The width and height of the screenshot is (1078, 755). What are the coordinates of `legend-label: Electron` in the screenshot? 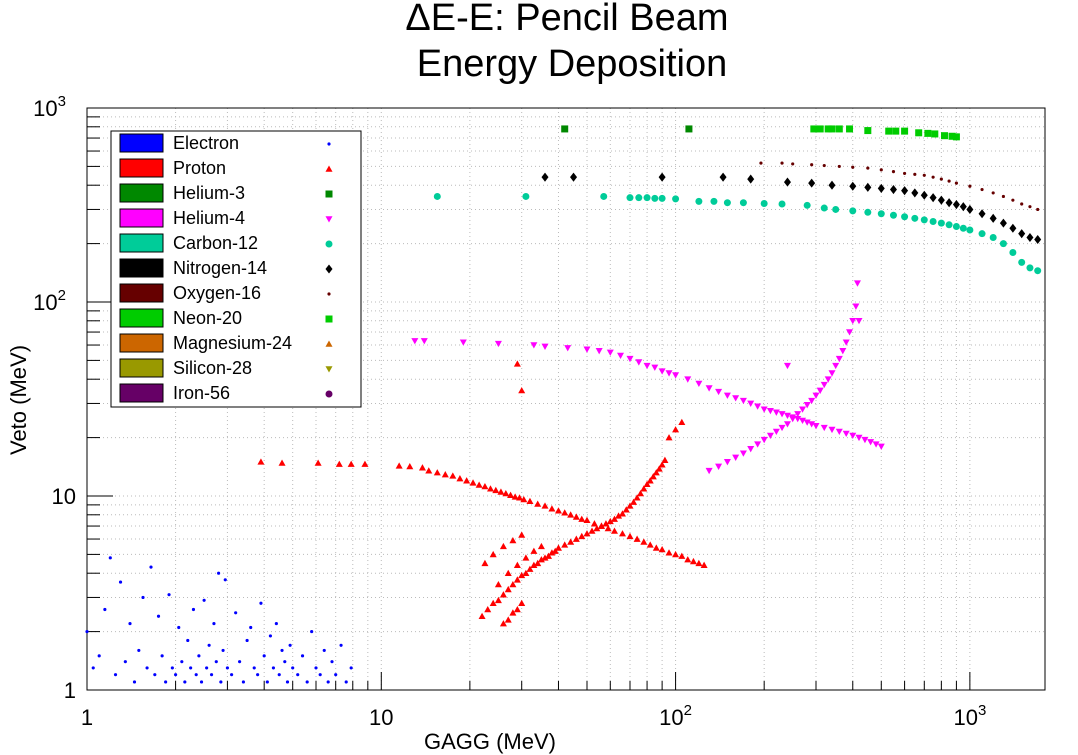 It's located at (206, 143).